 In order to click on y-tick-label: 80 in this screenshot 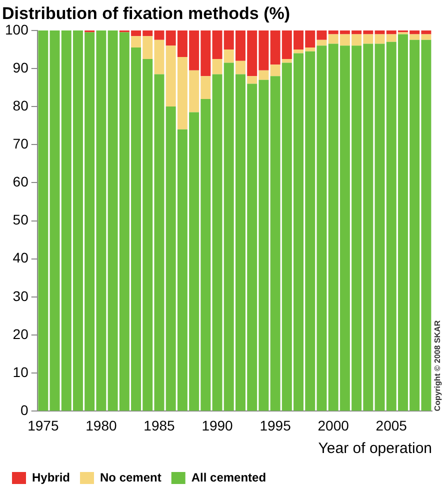, I will do `click(20, 105)`.